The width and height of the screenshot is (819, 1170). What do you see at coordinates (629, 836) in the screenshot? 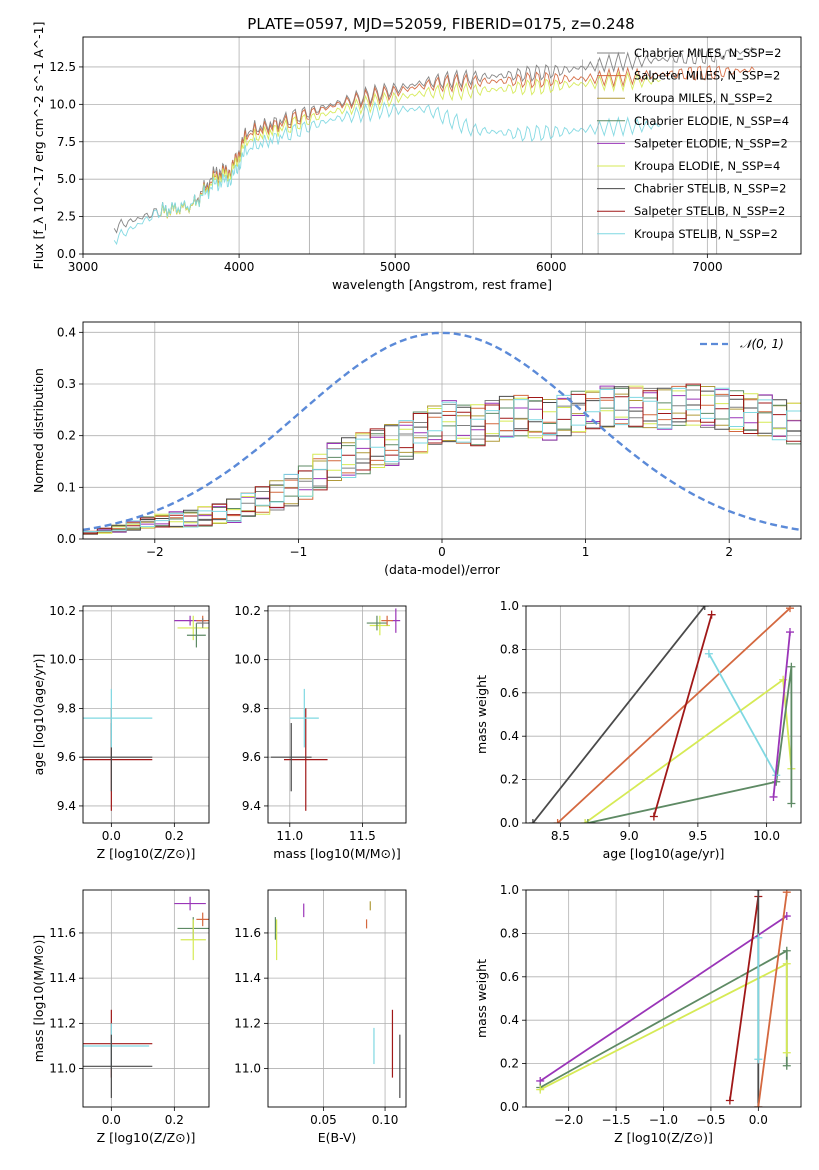
I see `x-tick-label: 9.0` at bounding box center [629, 836].